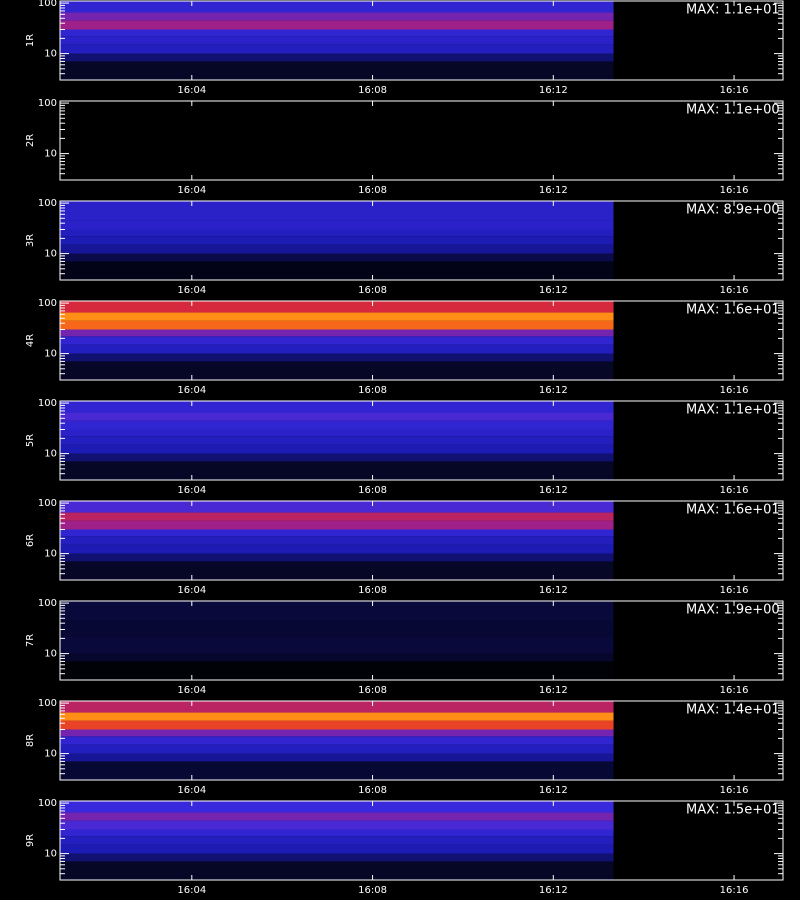 This screenshot has height=900, width=800. Describe the element at coordinates (30, 540) in the screenshot. I see `y-axis-label: 6R` at that location.